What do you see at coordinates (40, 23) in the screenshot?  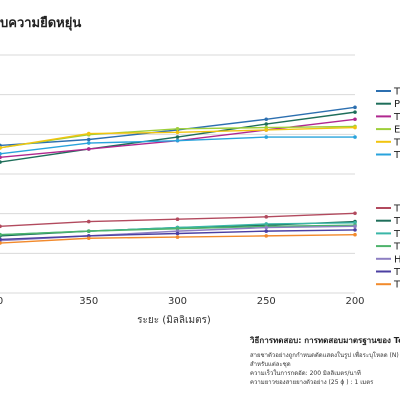 I see `chart-title: บความยืดหยุ่น` at bounding box center [40, 23].